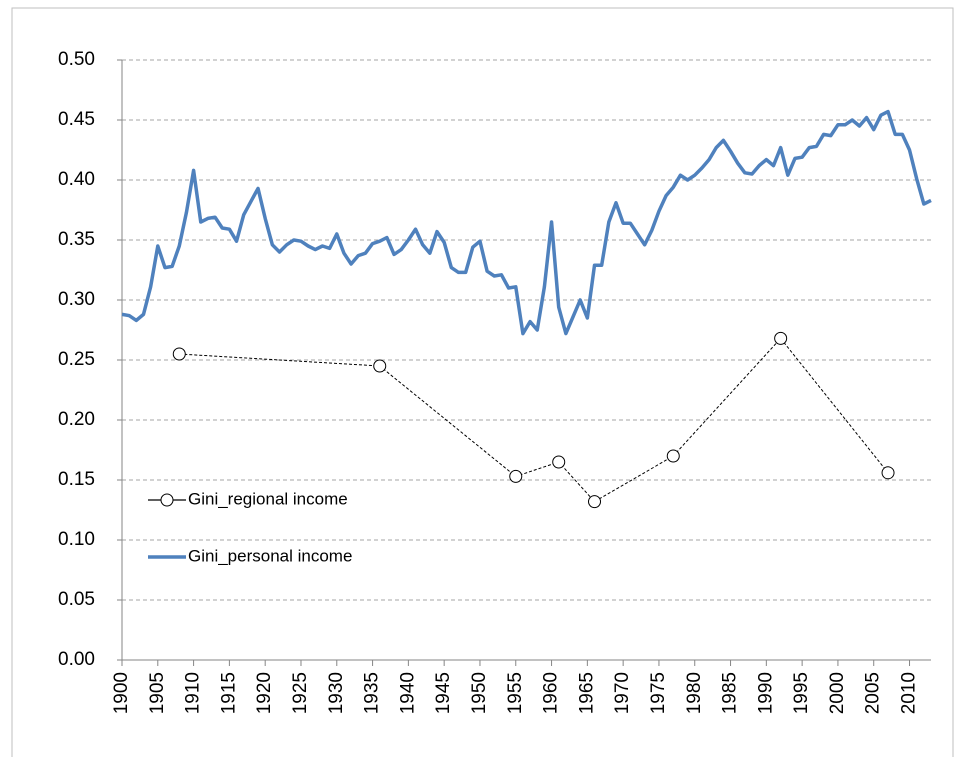  I want to click on y-tick-label: 0.05, so click(76, 599).